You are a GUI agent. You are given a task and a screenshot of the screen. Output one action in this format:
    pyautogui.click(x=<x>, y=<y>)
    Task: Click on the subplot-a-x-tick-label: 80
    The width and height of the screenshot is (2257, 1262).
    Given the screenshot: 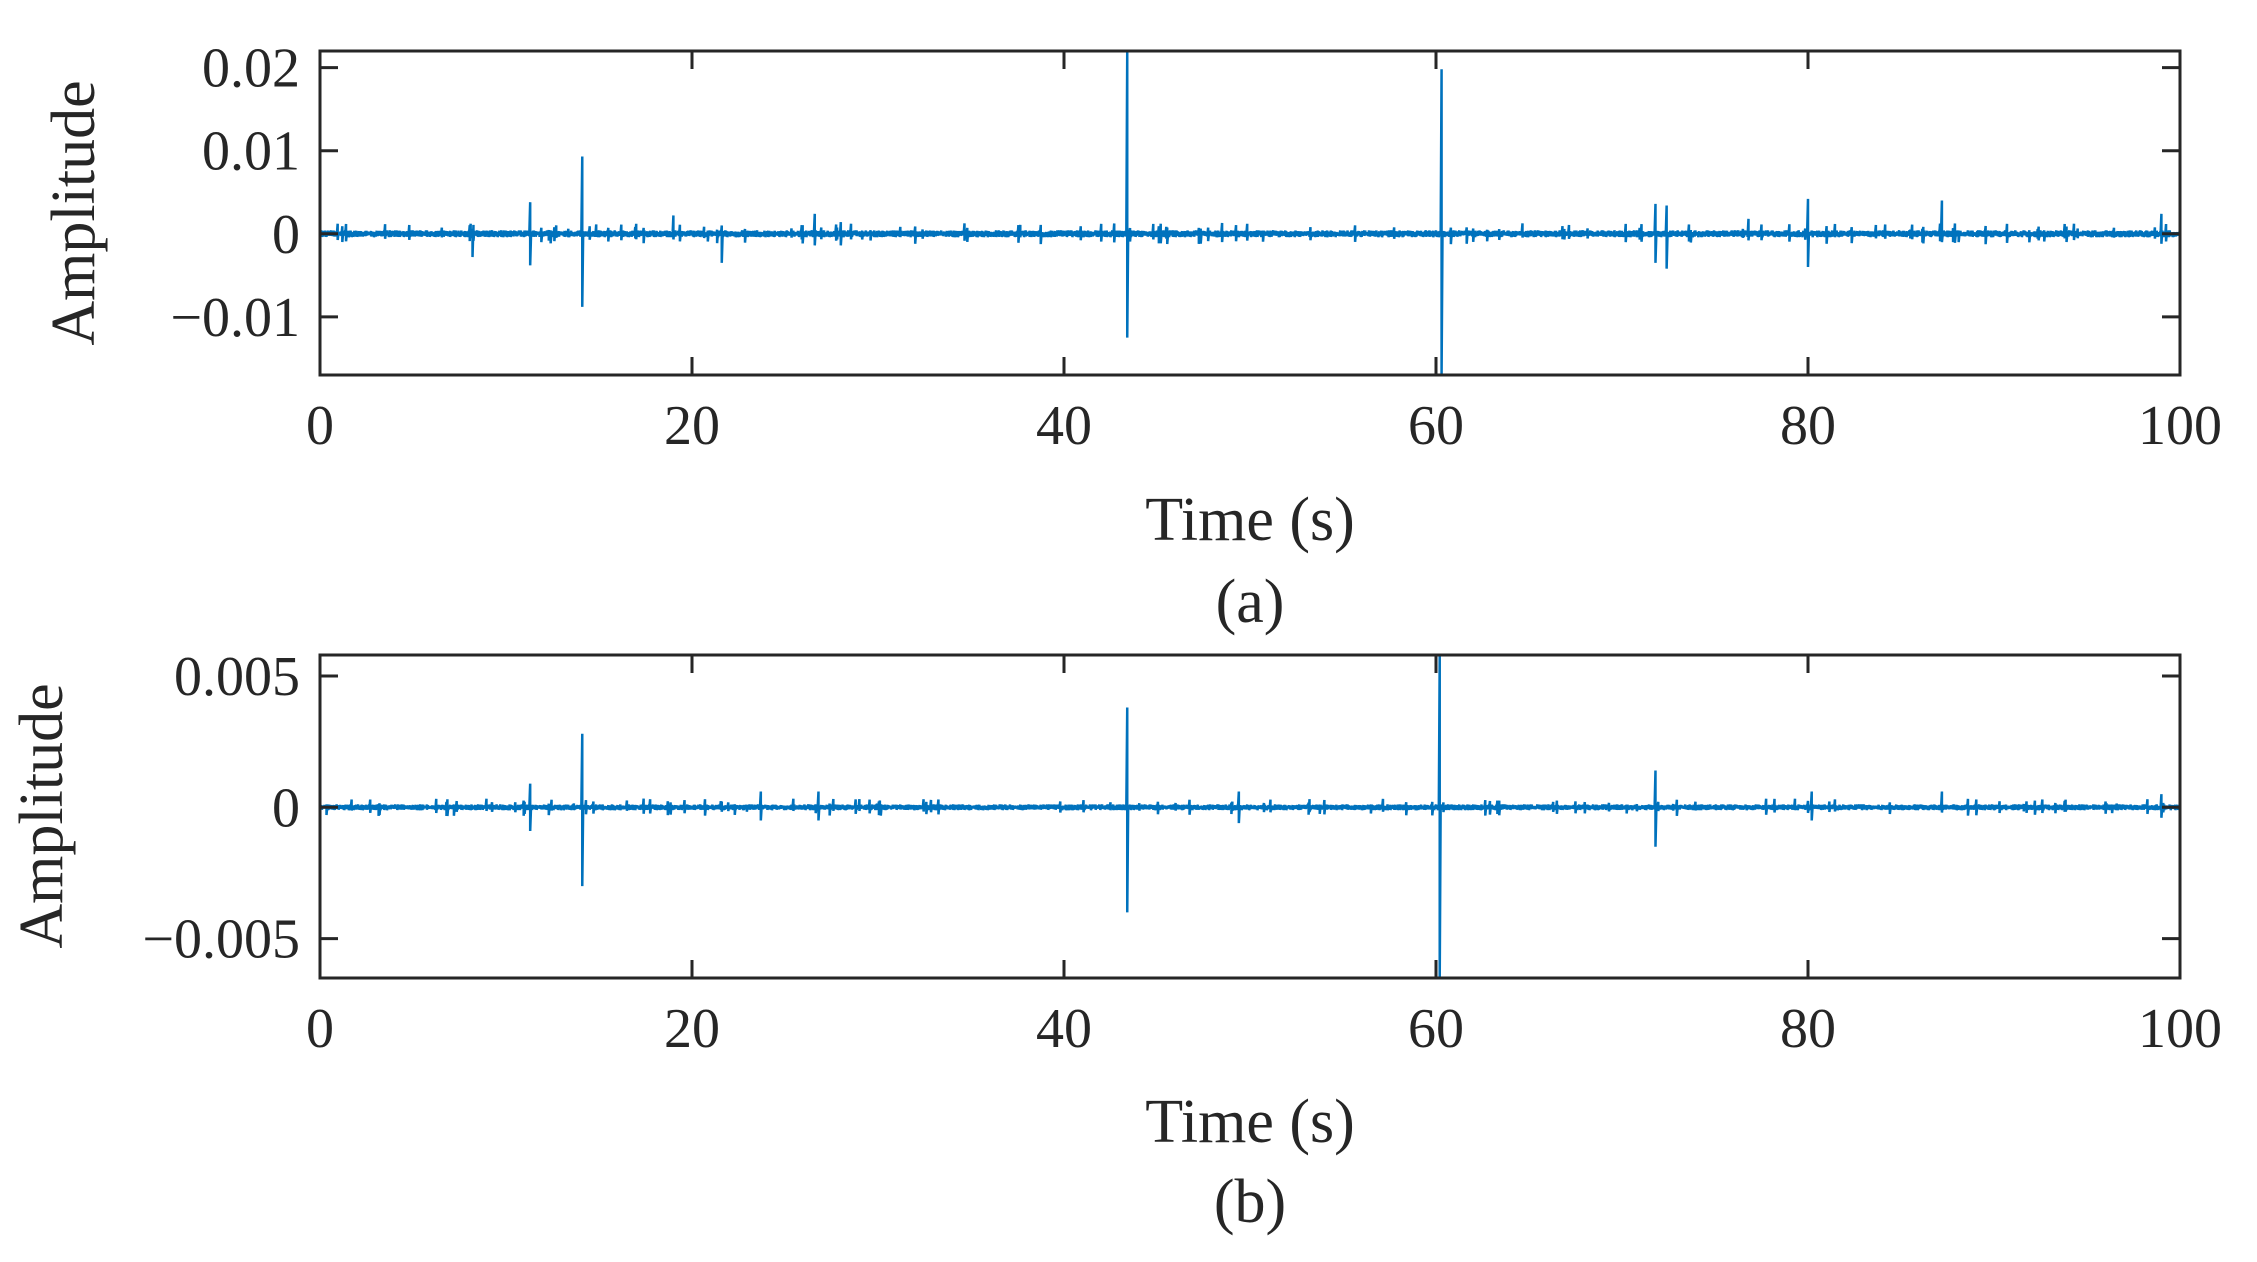 What is the action you would take?
    pyautogui.click(x=1808, y=426)
    